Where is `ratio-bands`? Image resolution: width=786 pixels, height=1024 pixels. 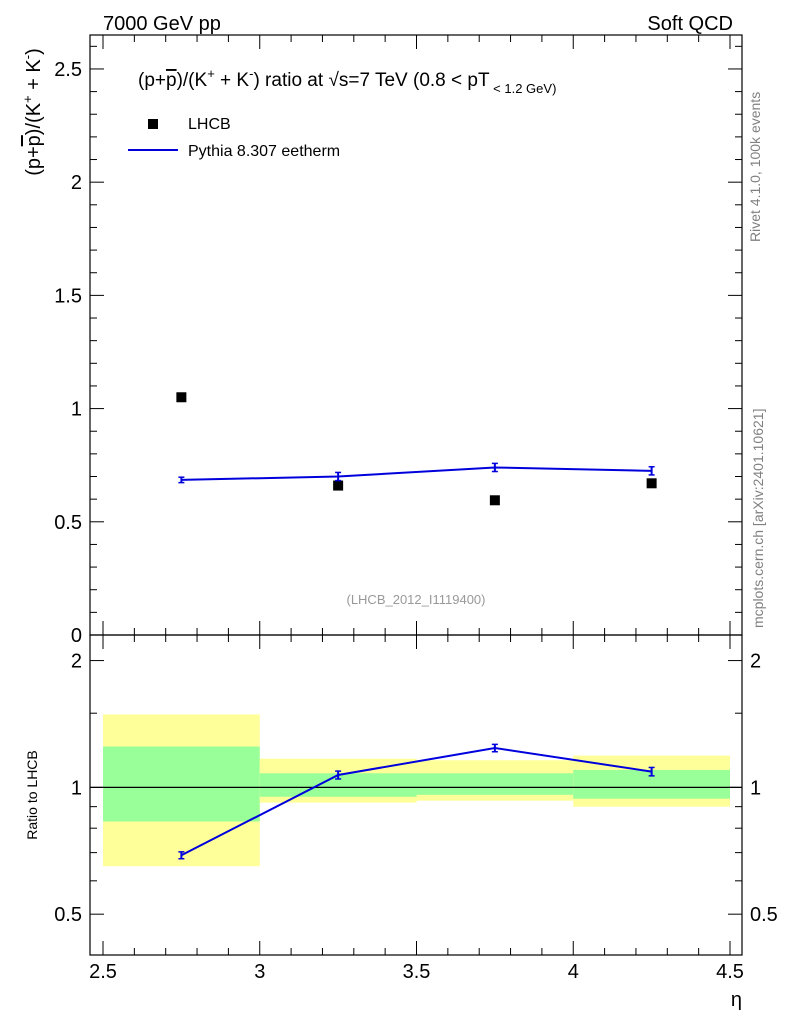
ratio-bands is located at coordinates (416, 790).